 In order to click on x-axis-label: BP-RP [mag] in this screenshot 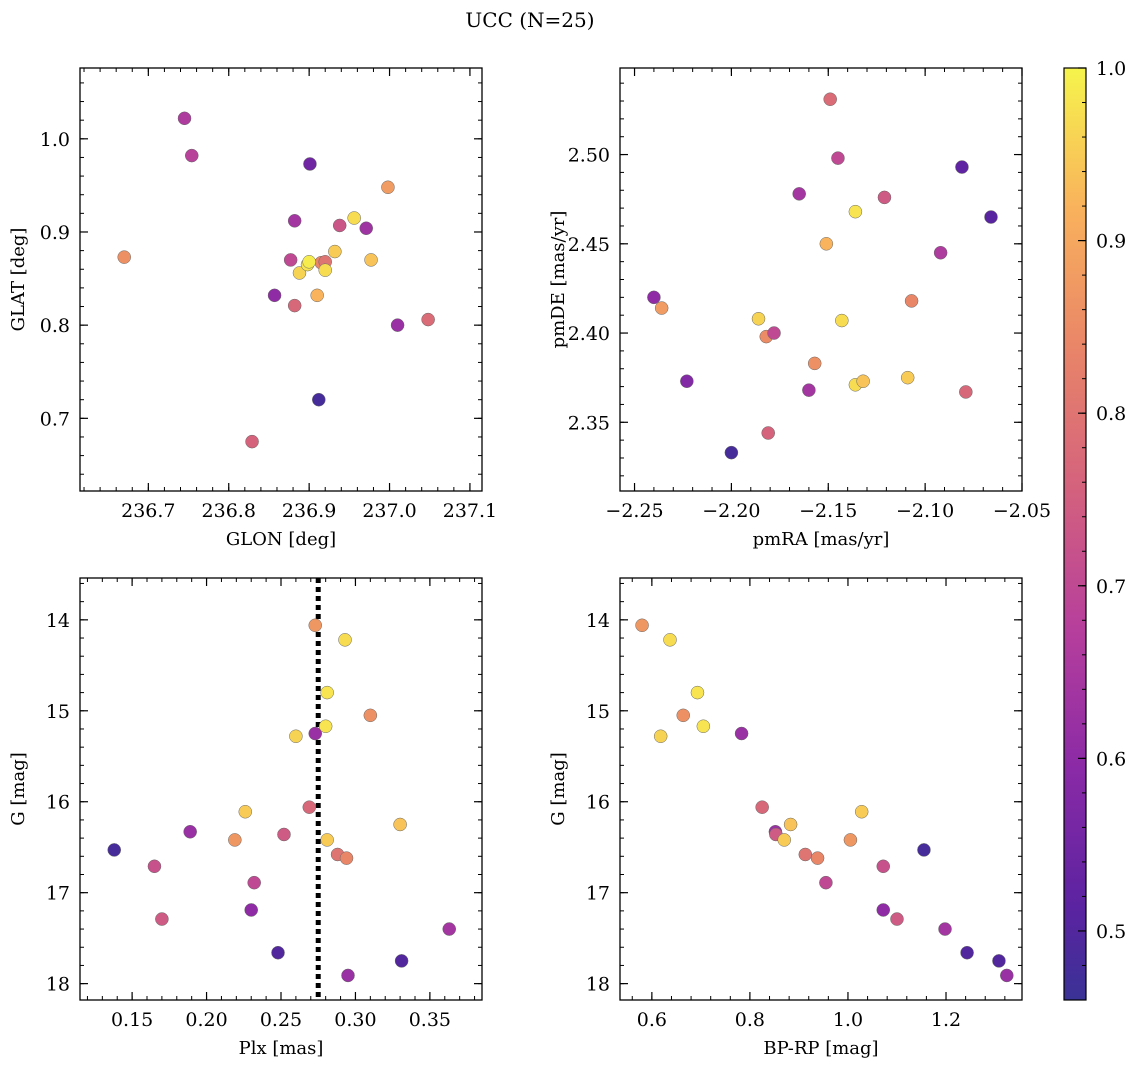, I will do `click(820, 1048)`.